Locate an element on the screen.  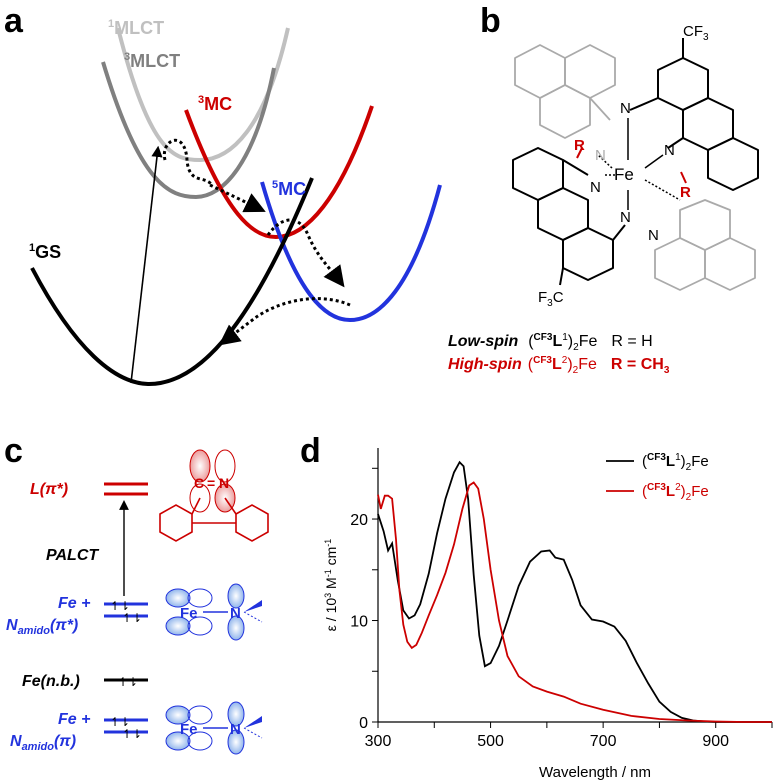
fe-n-pi-star-orbital: Fe N is located at coordinates (214, 612).